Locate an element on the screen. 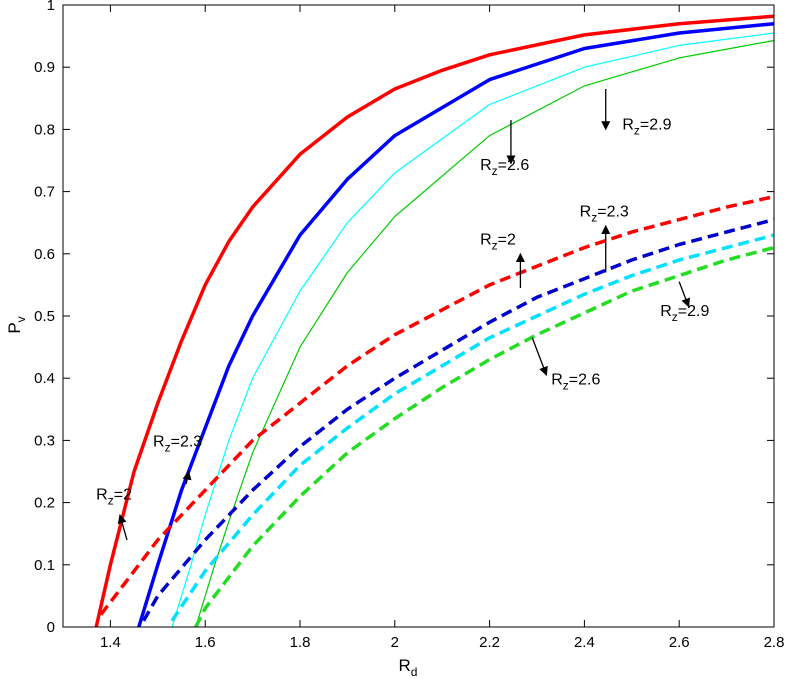 The image size is (787, 679). y-tick-label: 0.6 is located at coordinates (44, 254).